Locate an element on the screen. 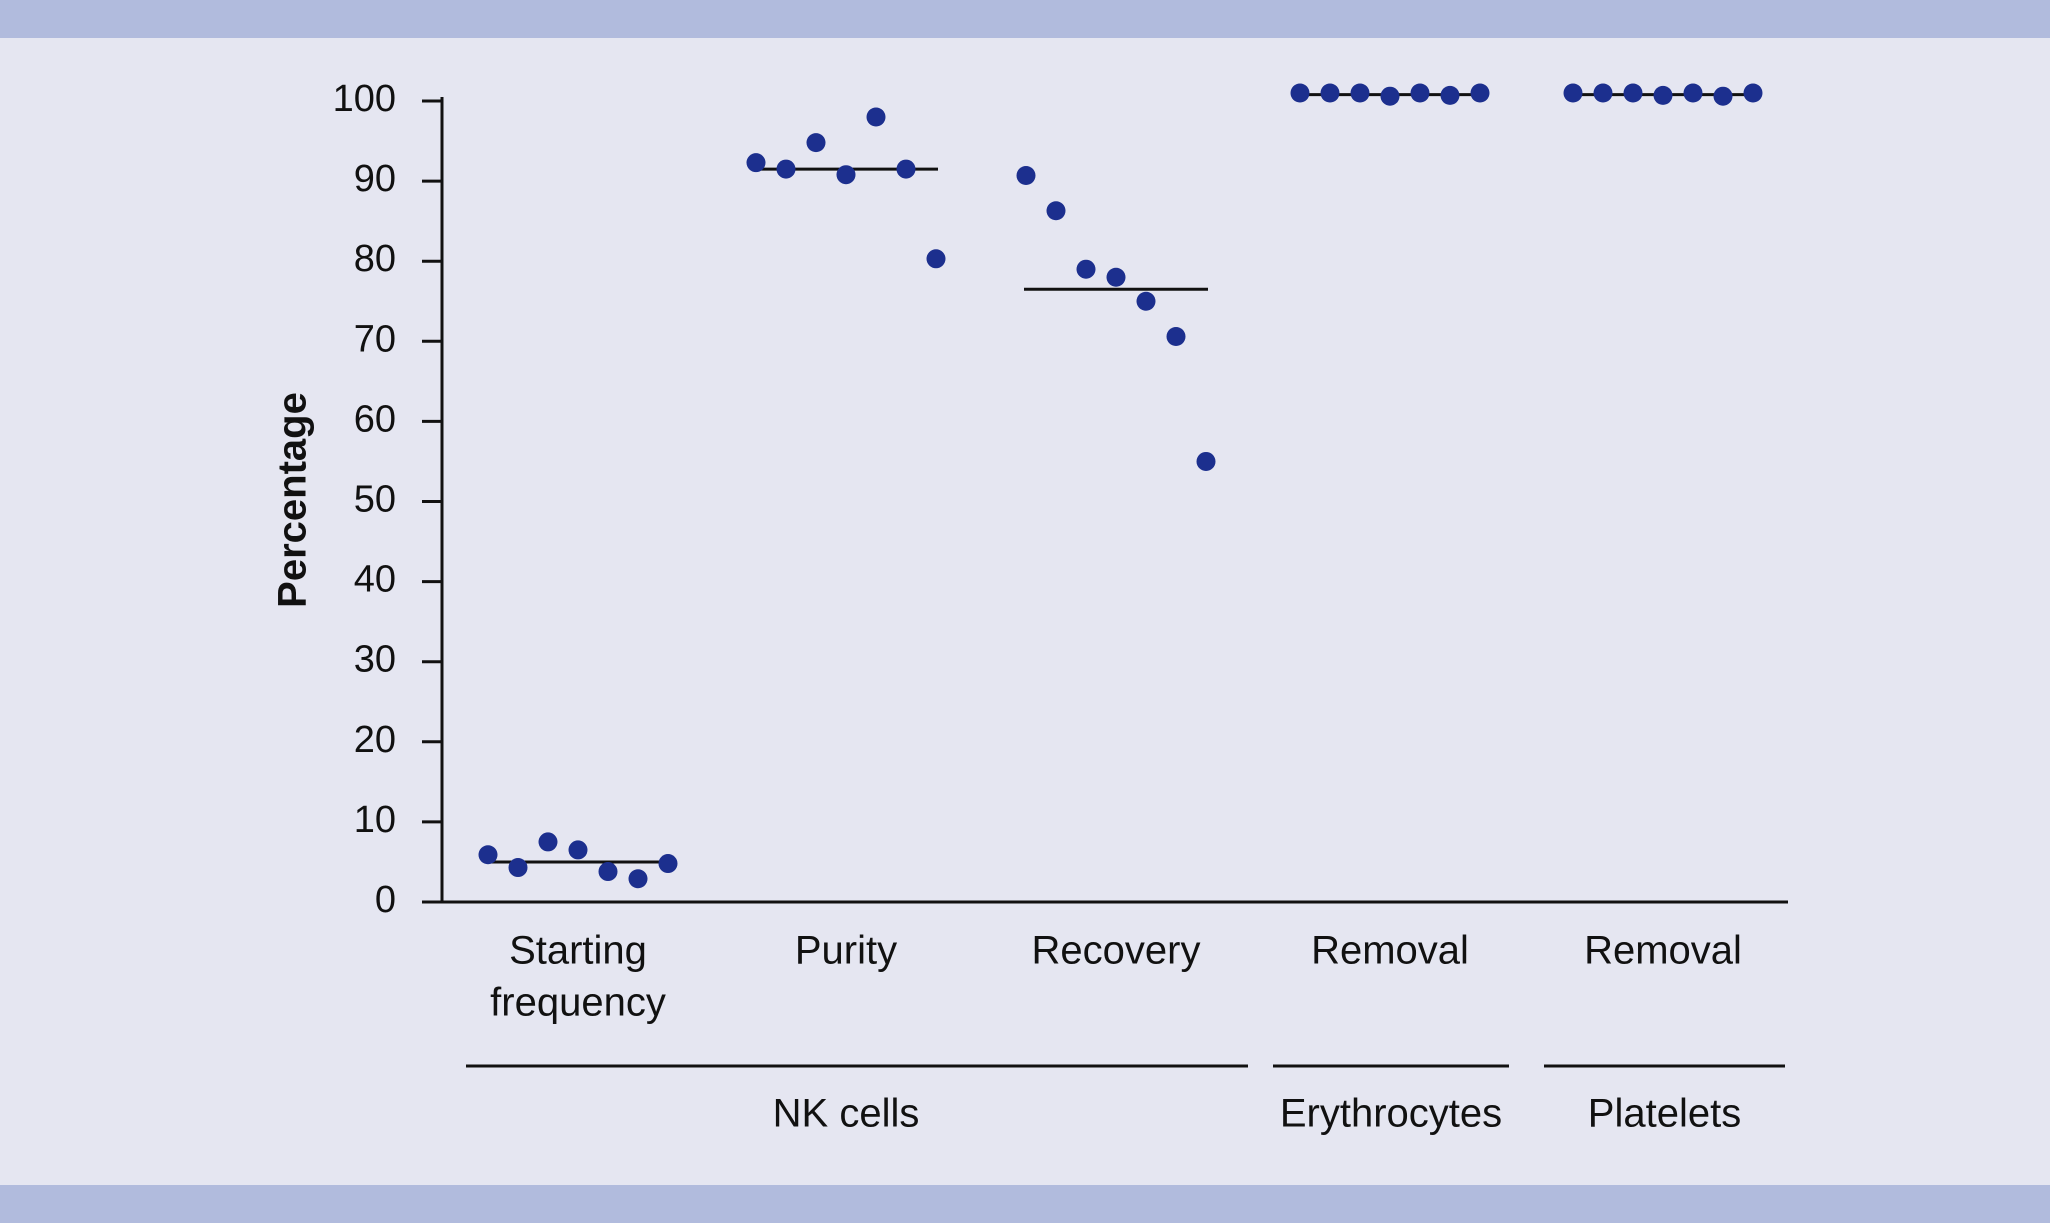 Image resolution: width=2050 pixels, height=1223 pixels. y-tick-label: 90 is located at coordinates (375, 179).